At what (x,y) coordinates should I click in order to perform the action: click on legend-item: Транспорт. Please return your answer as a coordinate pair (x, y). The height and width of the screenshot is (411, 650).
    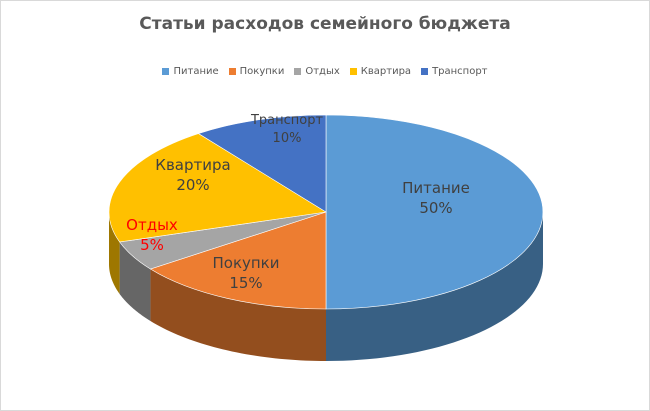
    Looking at the image, I should click on (454, 71).